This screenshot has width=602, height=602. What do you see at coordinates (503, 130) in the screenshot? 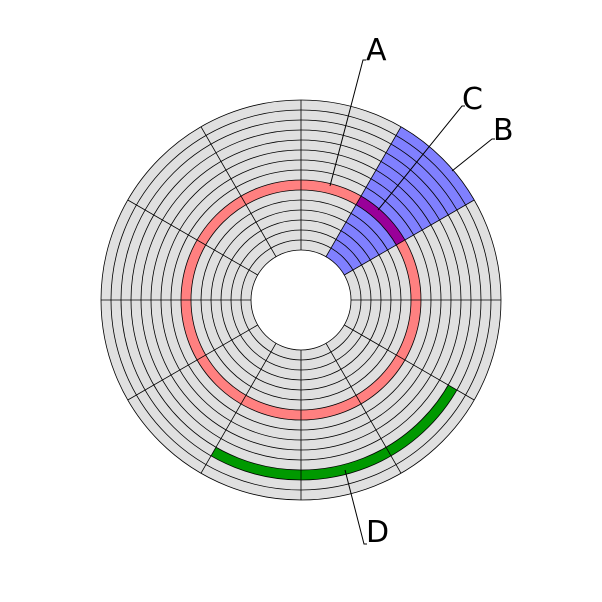
I see `label-b: B` at bounding box center [503, 130].